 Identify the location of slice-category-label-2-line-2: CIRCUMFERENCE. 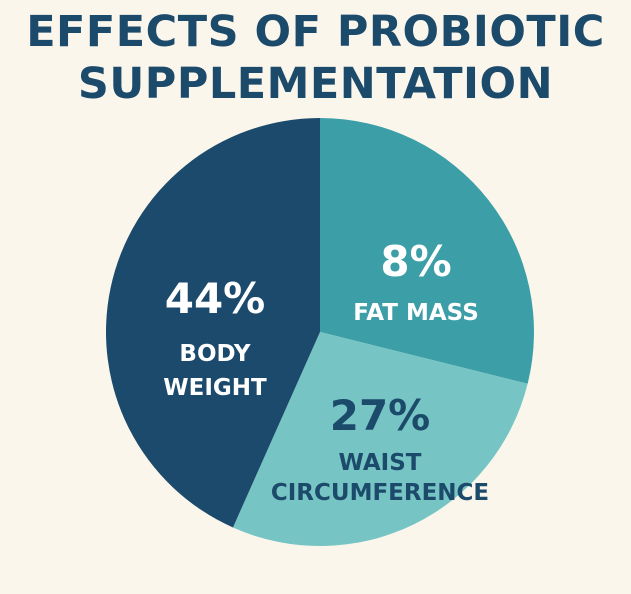
(380, 493).